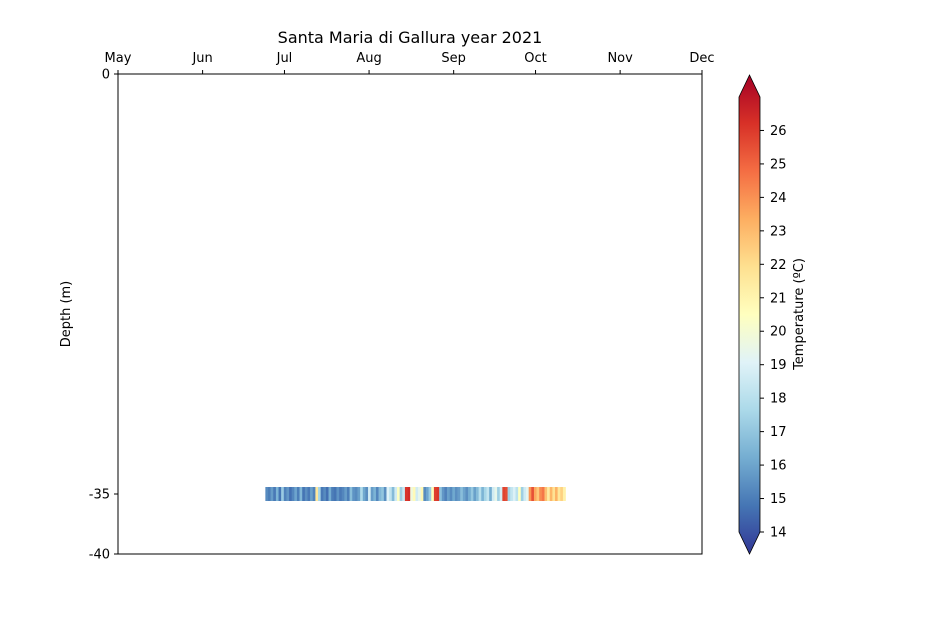  Describe the element at coordinates (778, 466) in the screenshot. I see `colorbar-tick-label: 16` at that location.